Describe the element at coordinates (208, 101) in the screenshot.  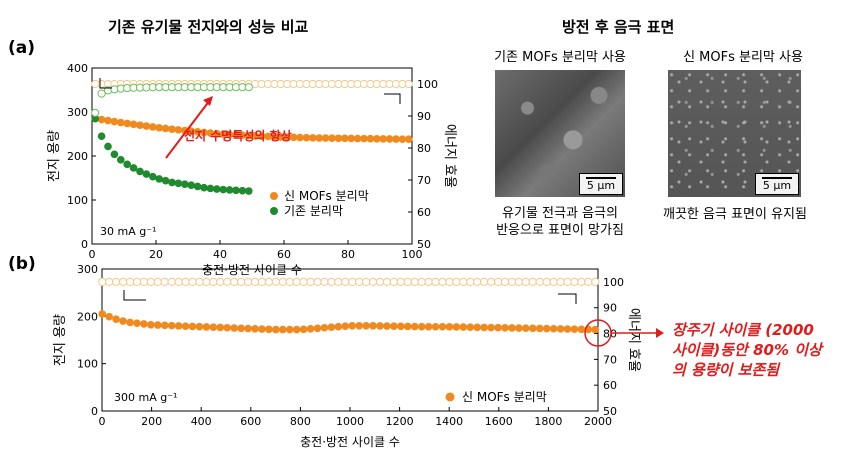
I see `trend-arrowhead` at that location.